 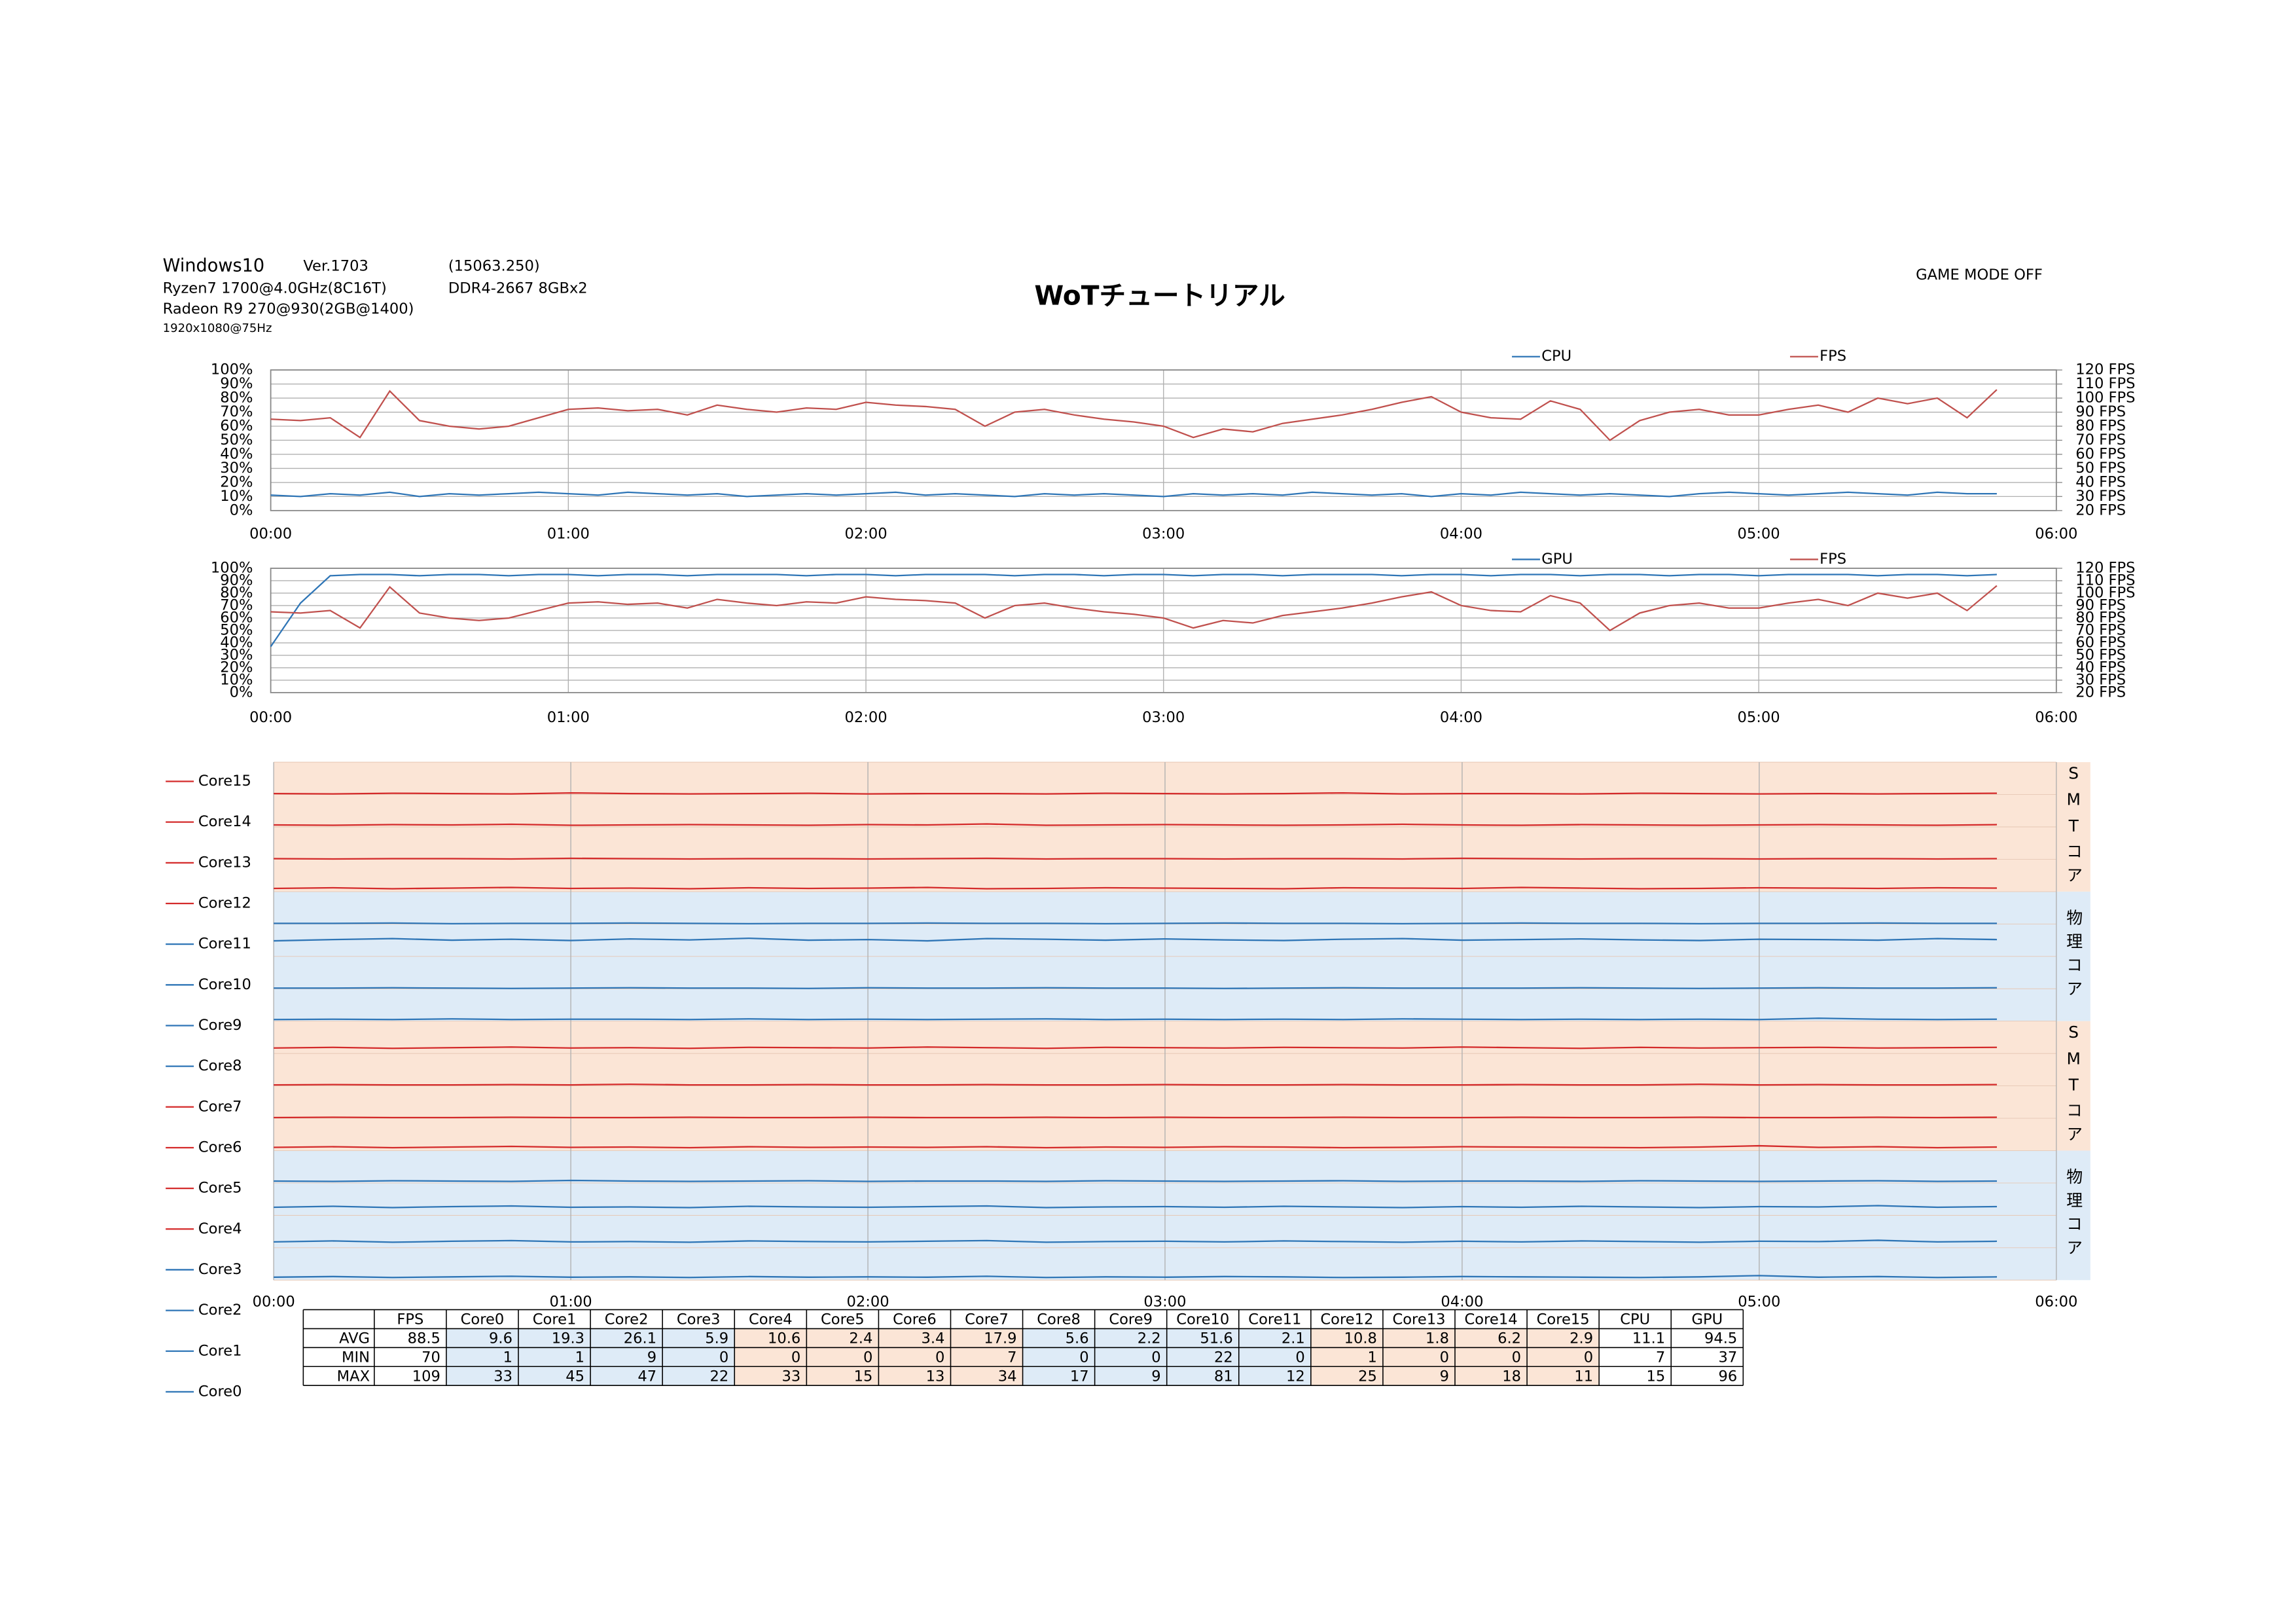 What do you see at coordinates (1293, 1338) in the screenshot?
I see `table-cell: 2.1` at bounding box center [1293, 1338].